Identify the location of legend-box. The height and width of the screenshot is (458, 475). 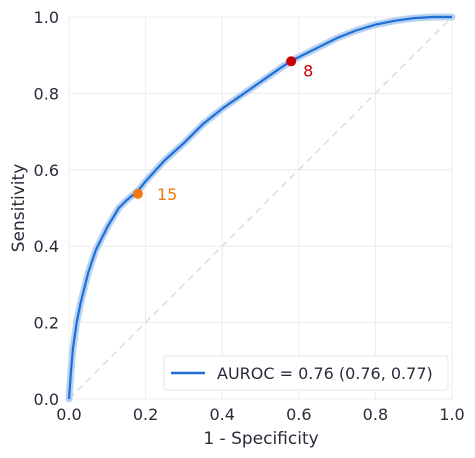
(306, 373).